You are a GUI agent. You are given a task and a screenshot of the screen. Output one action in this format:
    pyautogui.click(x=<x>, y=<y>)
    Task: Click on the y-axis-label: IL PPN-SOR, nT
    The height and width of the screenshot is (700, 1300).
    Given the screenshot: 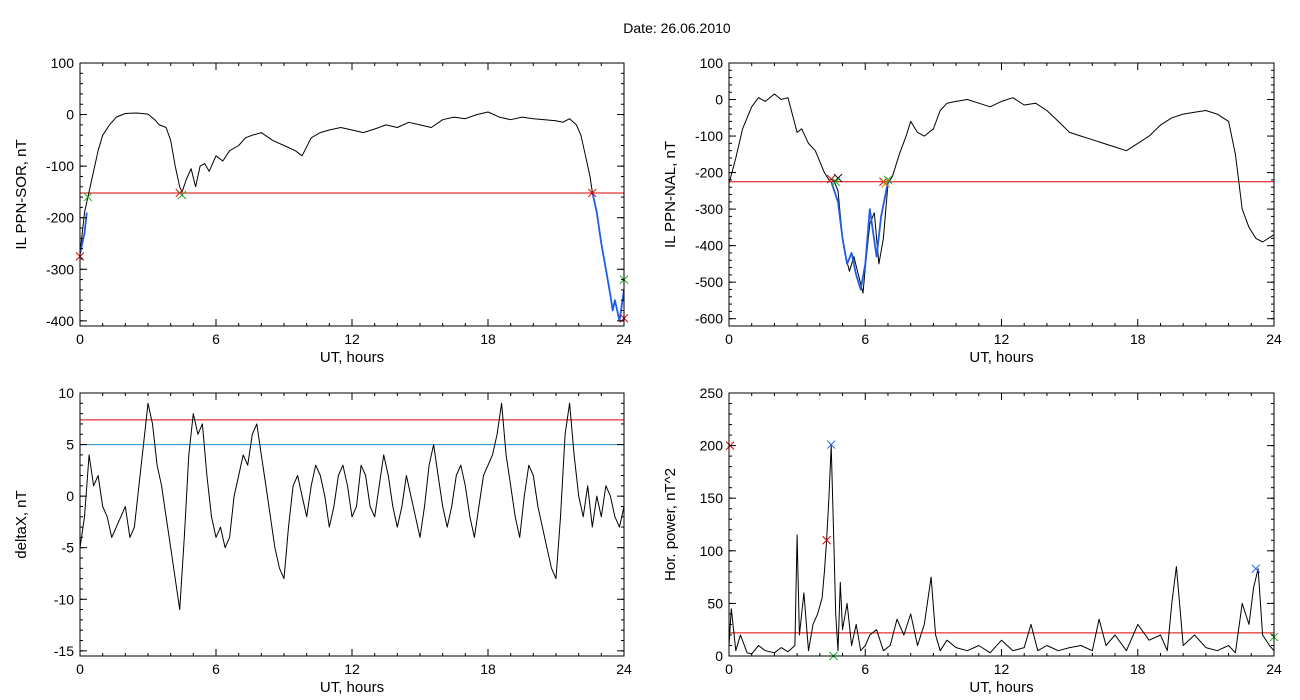 What is the action you would take?
    pyautogui.click(x=21, y=194)
    